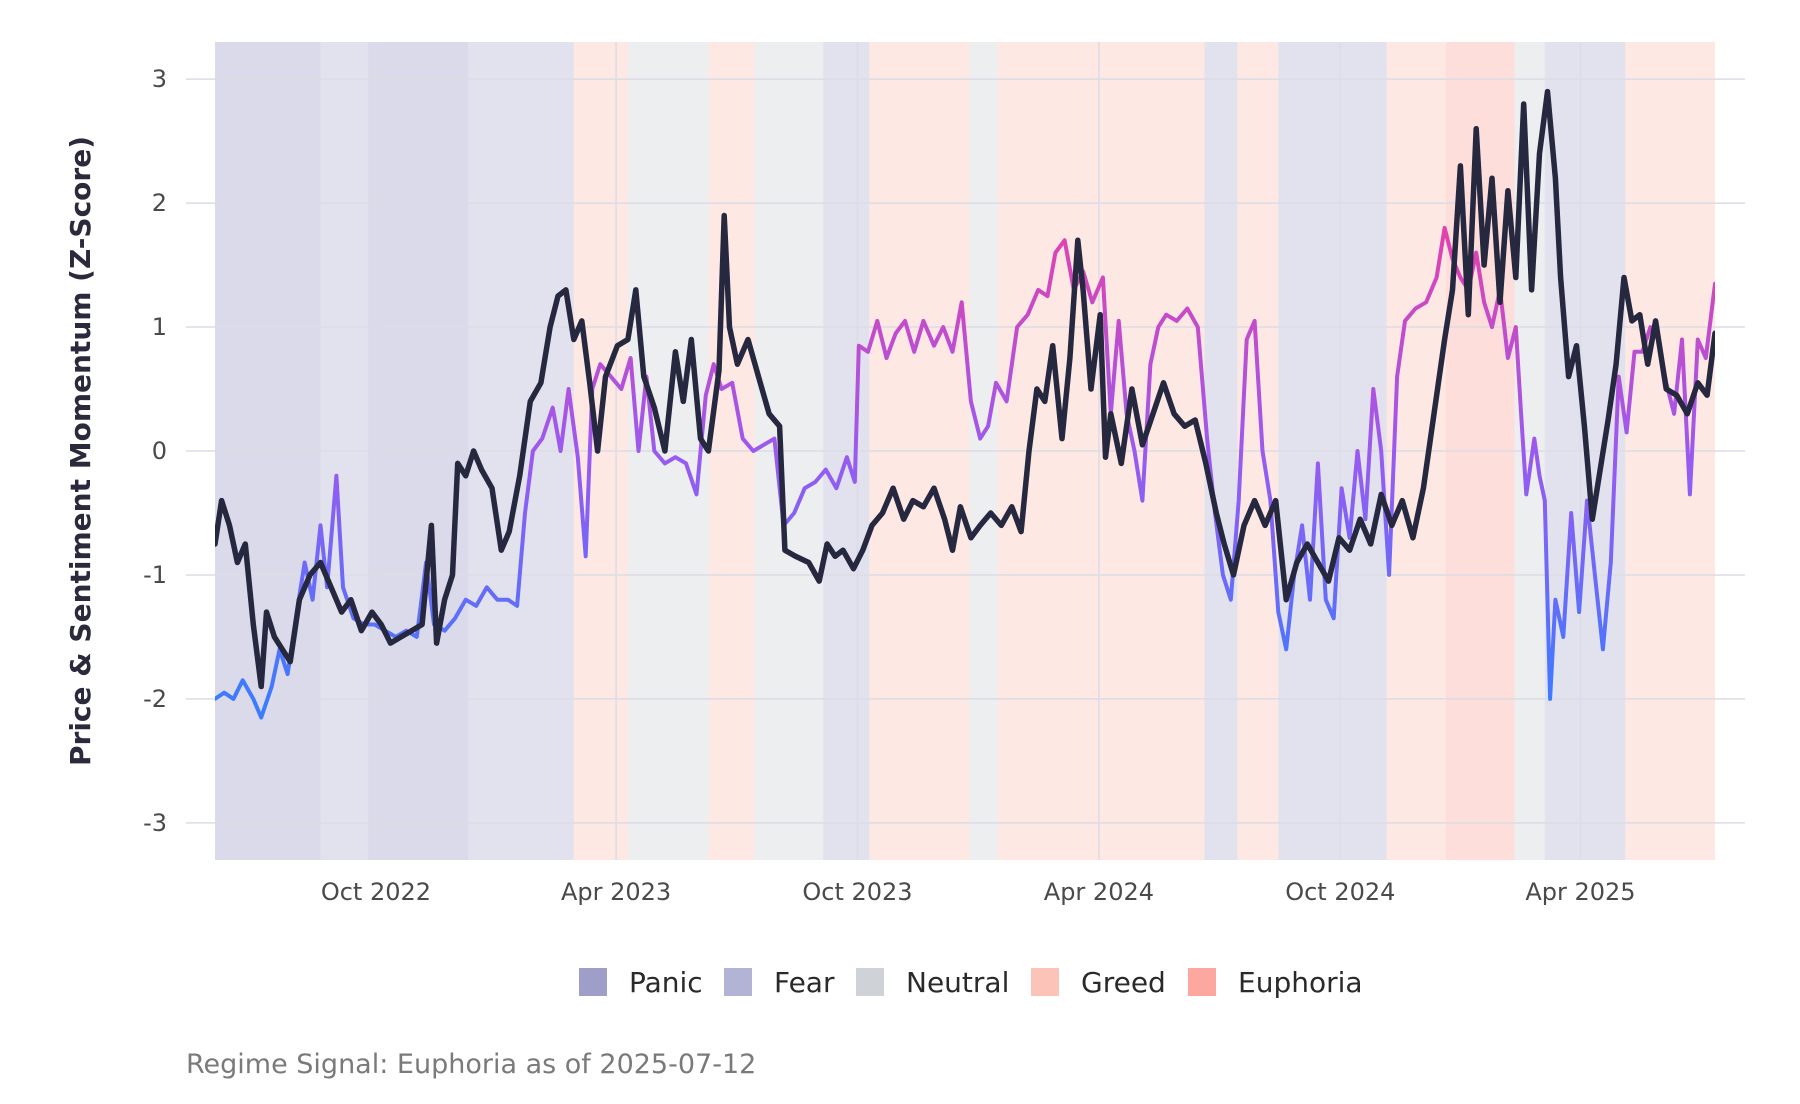 The width and height of the screenshot is (1800, 1104). Describe the element at coordinates (1202, 982) in the screenshot. I see `legend-swatch-euphoria` at that location.